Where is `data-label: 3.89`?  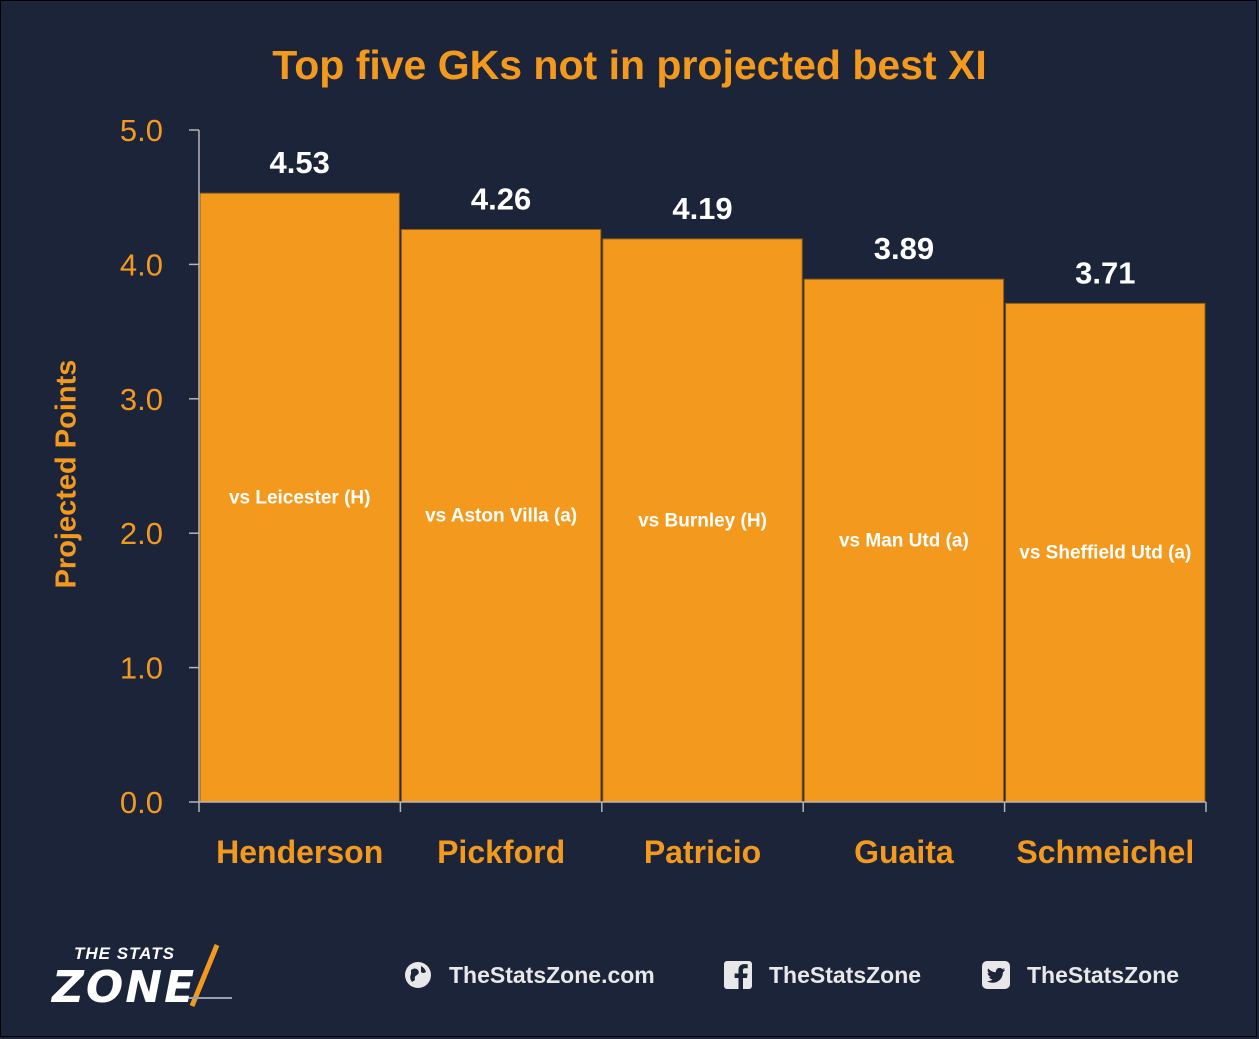 data-label: 3.89 is located at coordinates (904, 248).